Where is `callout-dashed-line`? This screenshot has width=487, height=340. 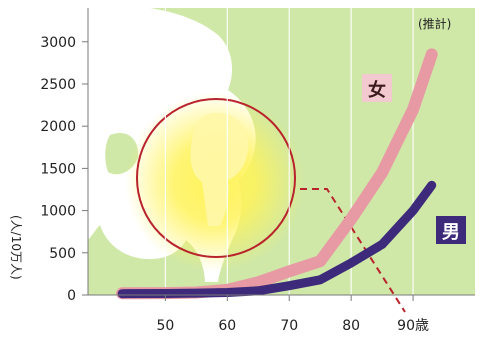 callout-dashed-line is located at coordinates (353, 250).